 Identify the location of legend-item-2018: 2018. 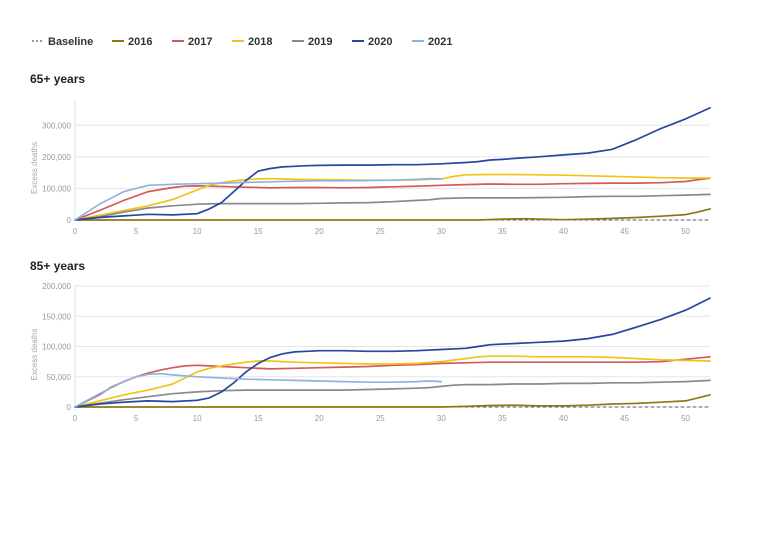
(252, 42).